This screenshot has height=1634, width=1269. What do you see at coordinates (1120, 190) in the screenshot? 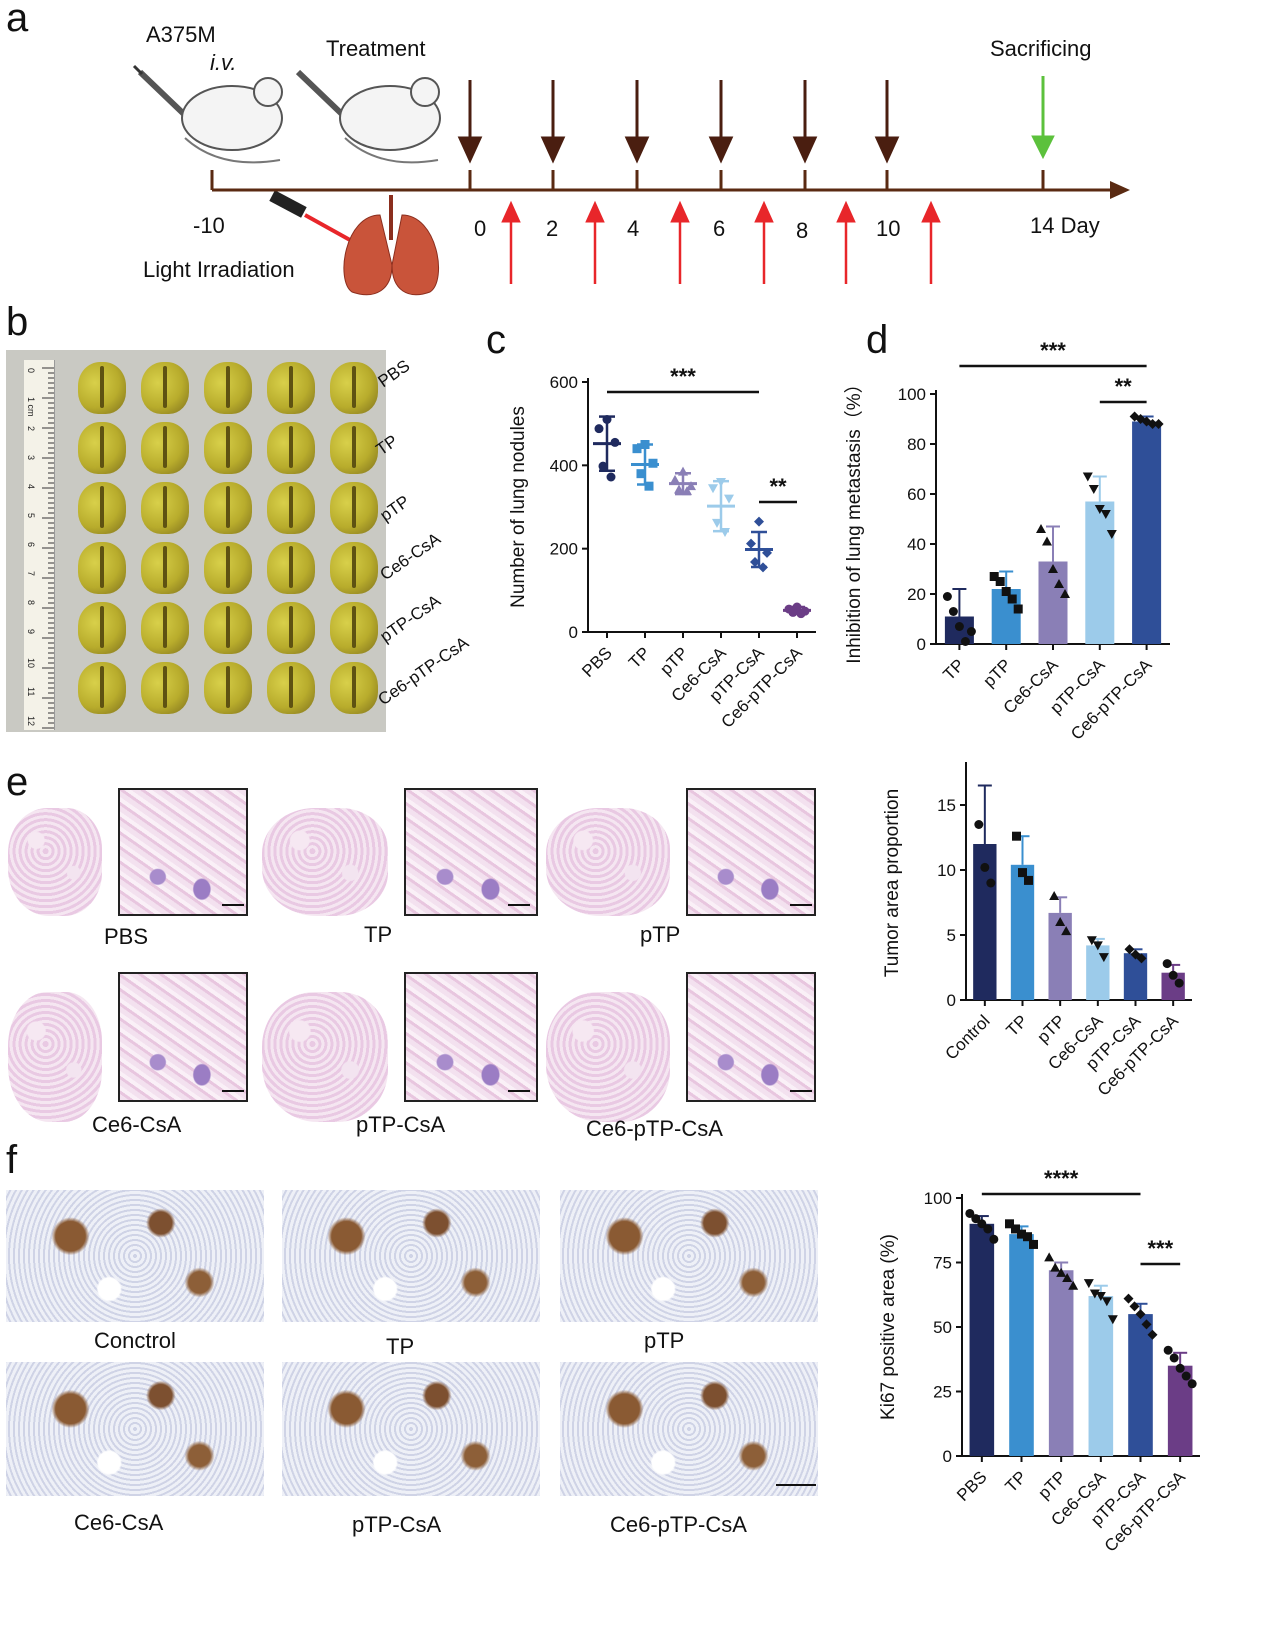
I see `timeline-arrowhead` at bounding box center [1120, 190].